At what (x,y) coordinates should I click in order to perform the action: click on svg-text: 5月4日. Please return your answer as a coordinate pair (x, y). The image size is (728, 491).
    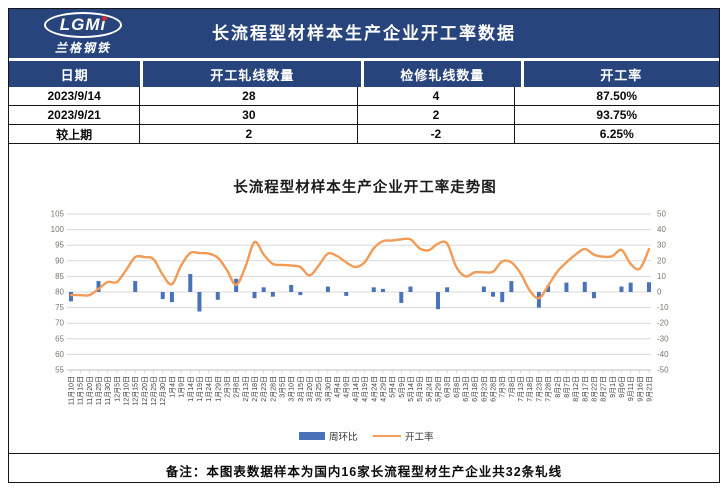
    Looking at the image, I should click on (393, 387).